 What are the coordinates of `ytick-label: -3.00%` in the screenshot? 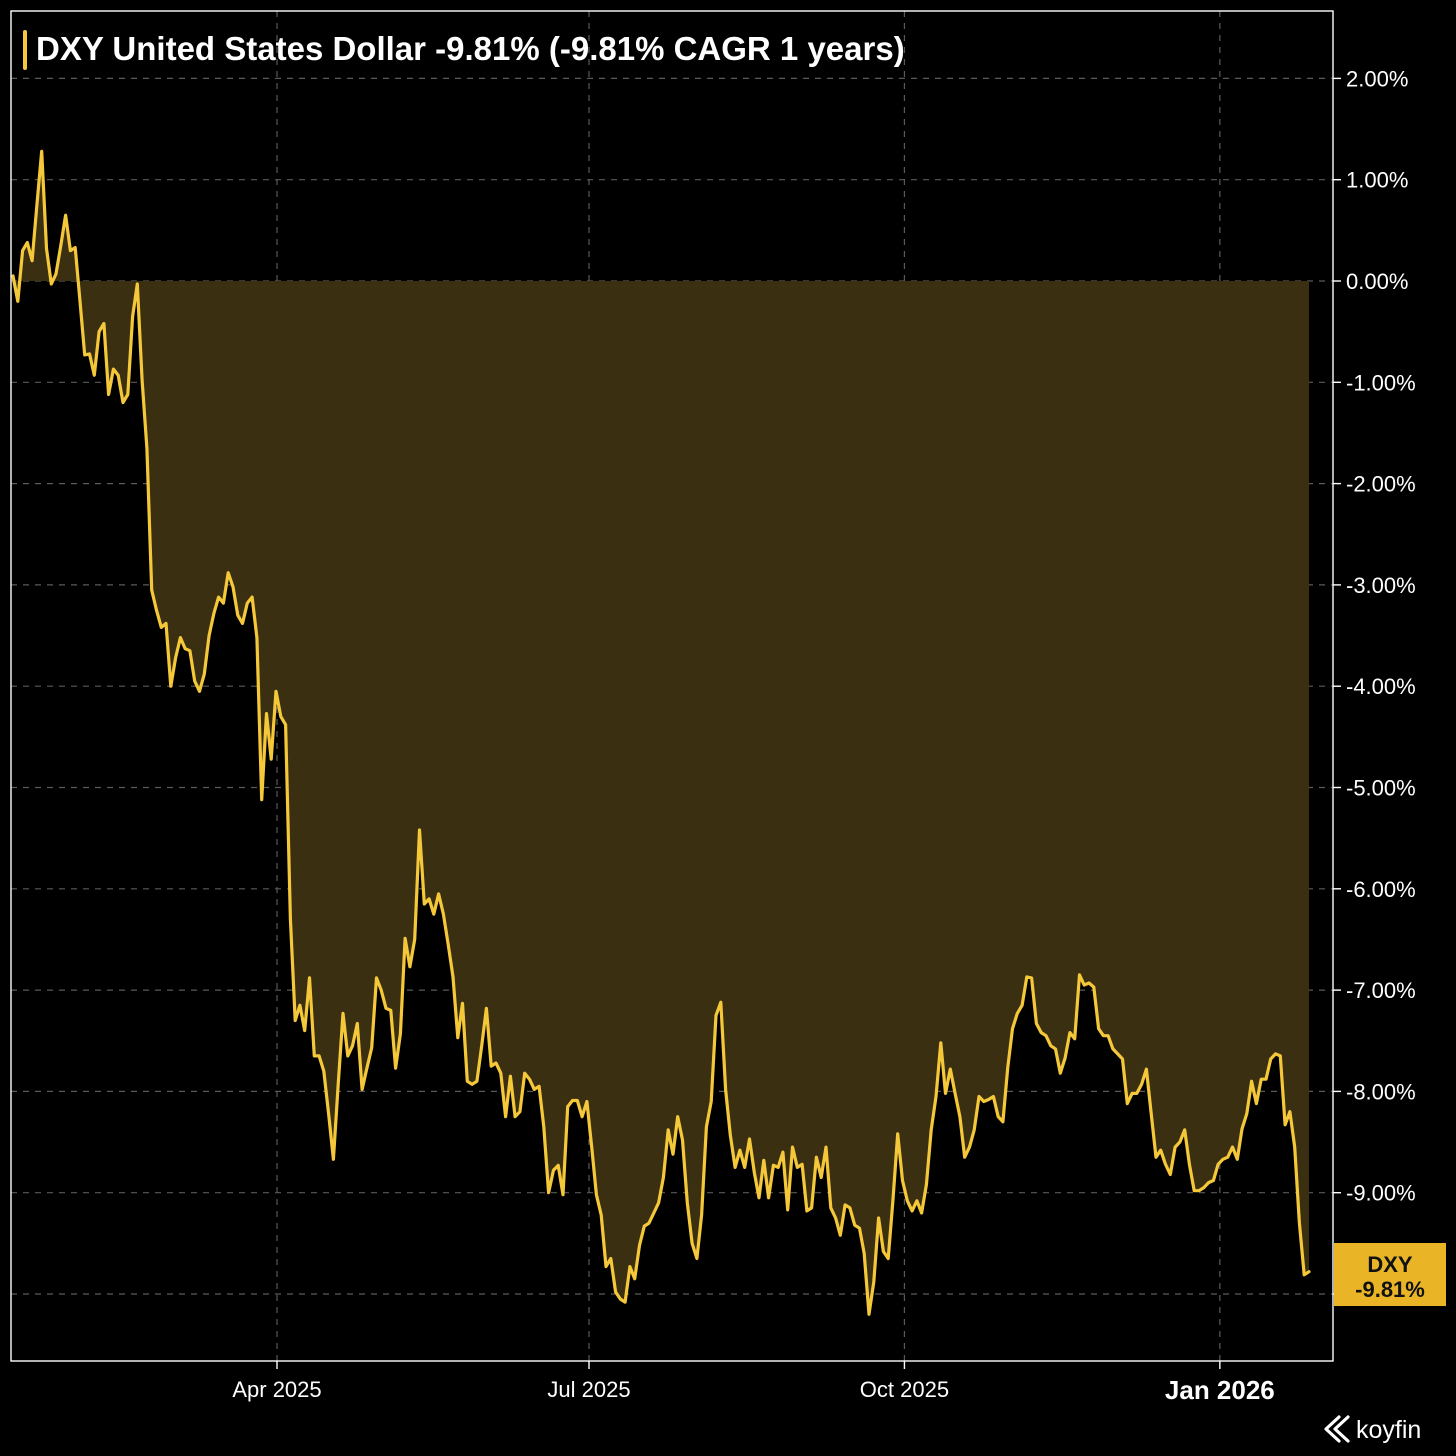 It's located at (1381, 585).